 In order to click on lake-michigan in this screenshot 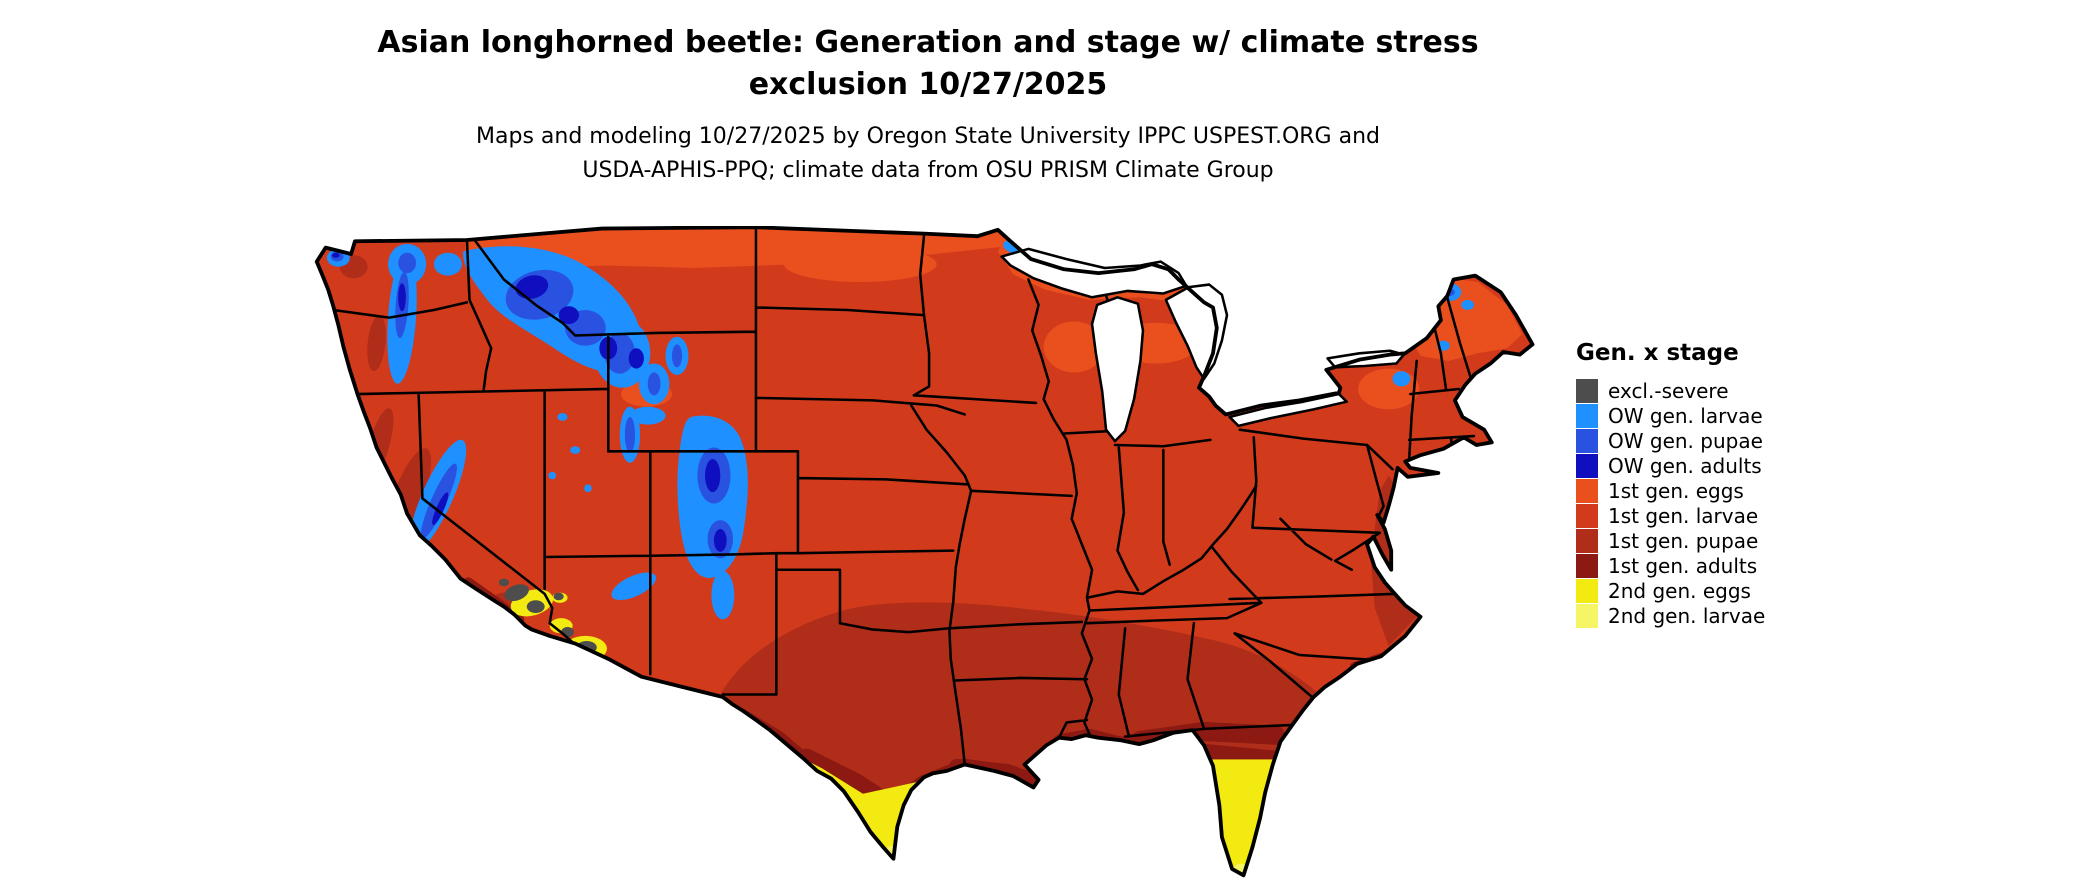, I will do `click(1117, 369)`.